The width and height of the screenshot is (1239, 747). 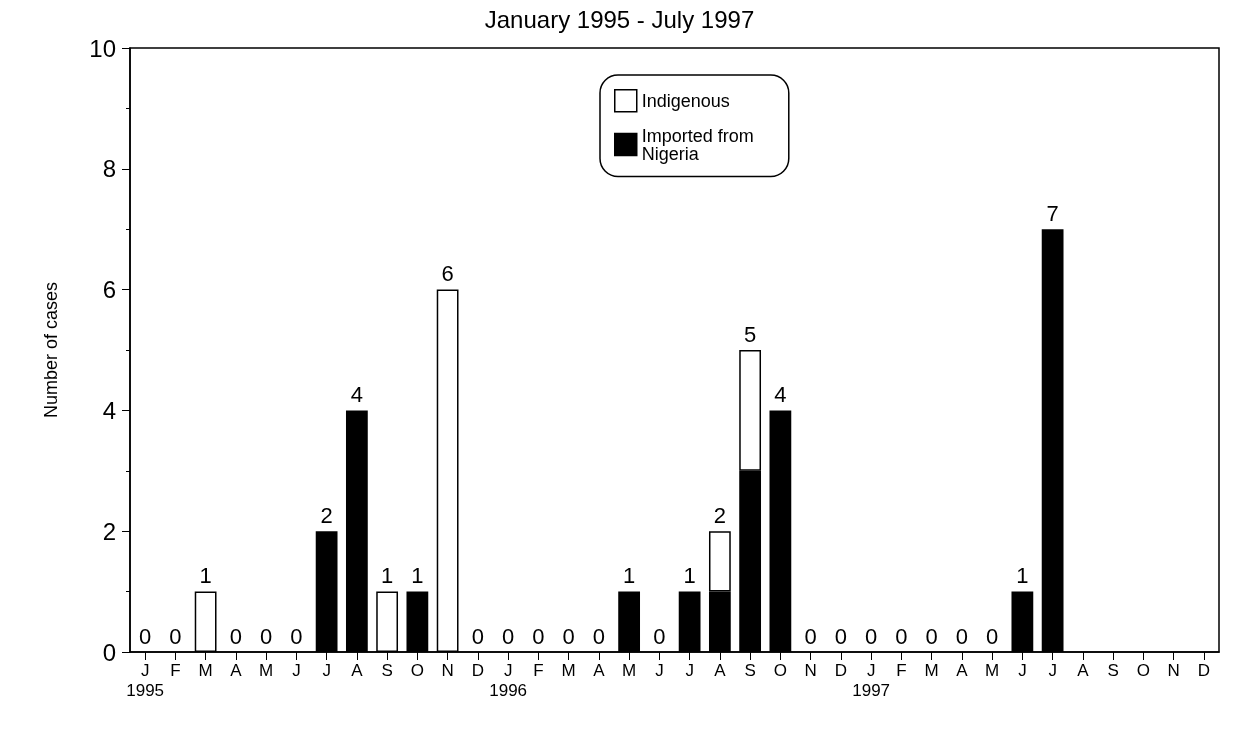 What do you see at coordinates (619, 19) in the screenshot?
I see `chart-title: January 1995 - July 1997` at bounding box center [619, 19].